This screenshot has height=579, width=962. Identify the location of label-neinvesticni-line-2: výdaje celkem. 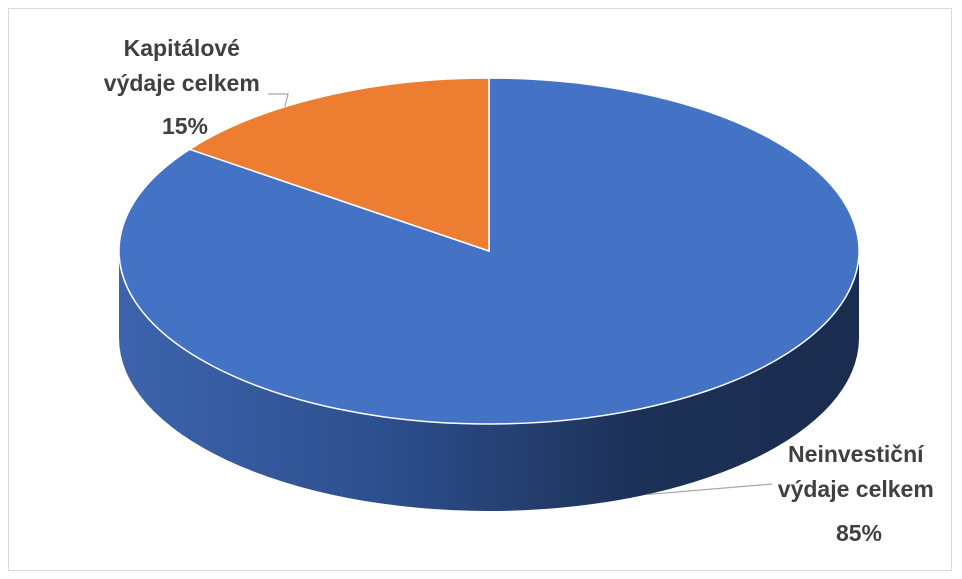
(856, 489).